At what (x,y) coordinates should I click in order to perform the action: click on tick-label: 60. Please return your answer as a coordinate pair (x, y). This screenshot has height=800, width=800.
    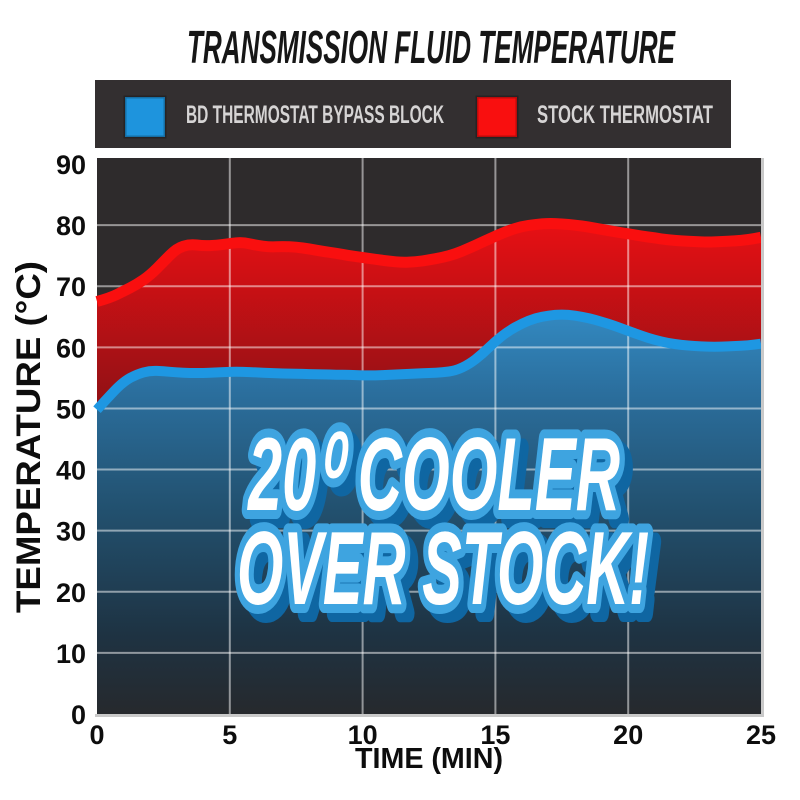
    Looking at the image, I should click on (71, 348).